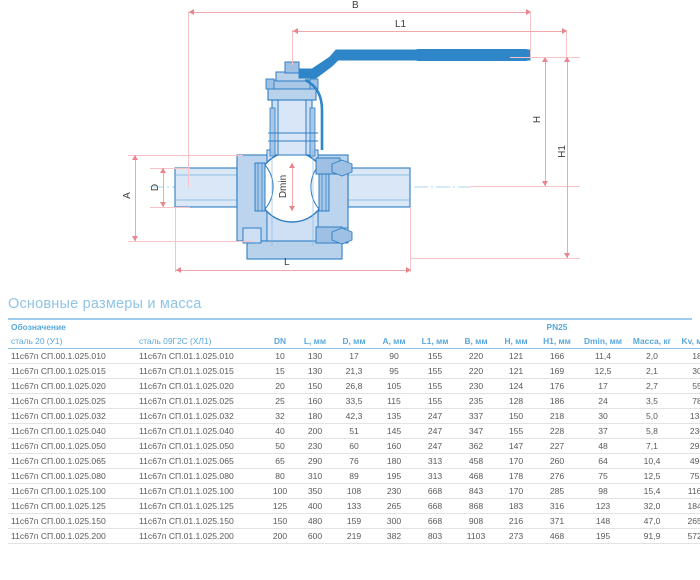  I want to click on cell-value: 51, so click(354, 431).